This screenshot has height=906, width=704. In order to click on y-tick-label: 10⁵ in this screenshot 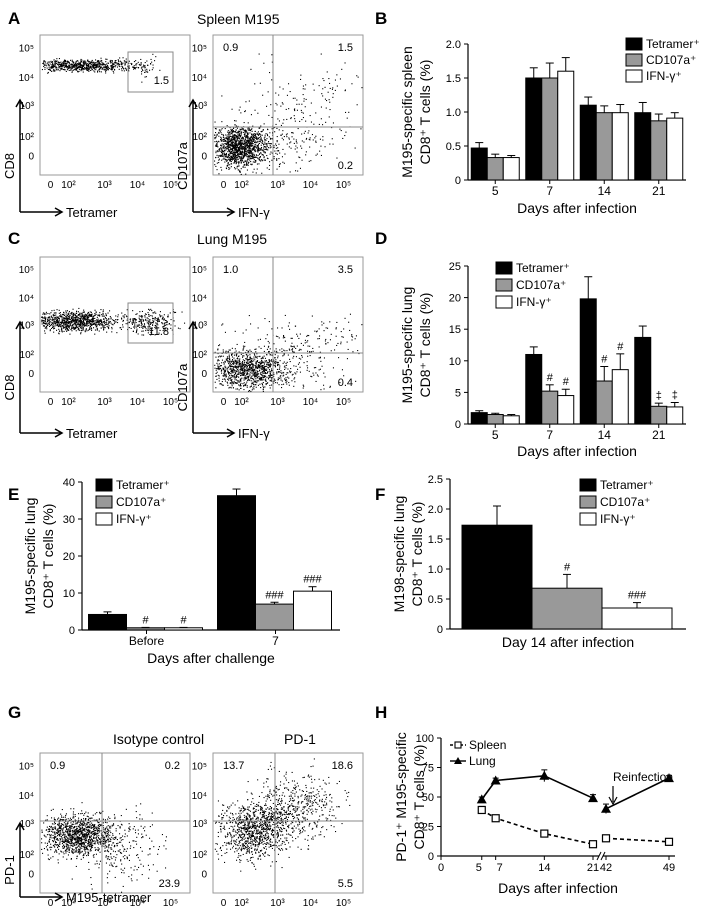, I will do `click(26, 767)`.